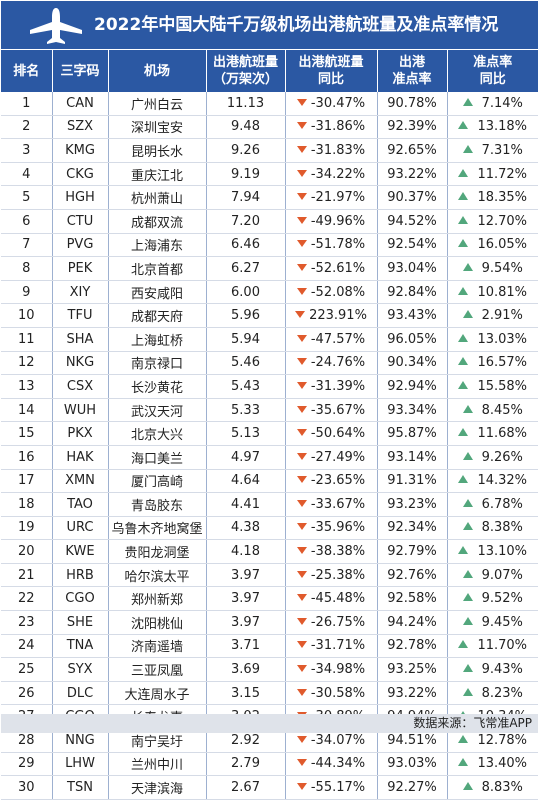 This screenshot has height=800, width=540. Describe the element at coordinates (80, 386) in the screenshot. I see `code-cell-value: CSX` at that location.